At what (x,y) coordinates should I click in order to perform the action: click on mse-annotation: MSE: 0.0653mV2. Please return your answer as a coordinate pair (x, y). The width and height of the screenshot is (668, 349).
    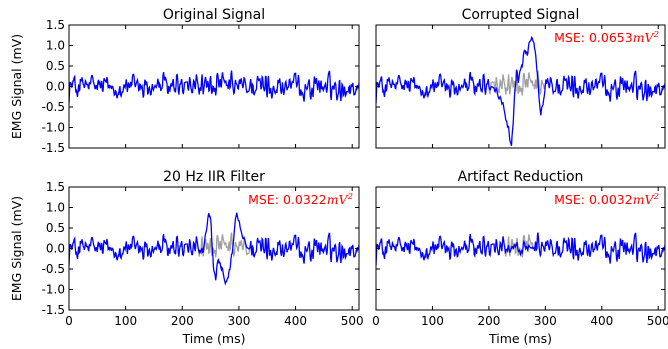
    Looking at the image, I should click on (606, 37).